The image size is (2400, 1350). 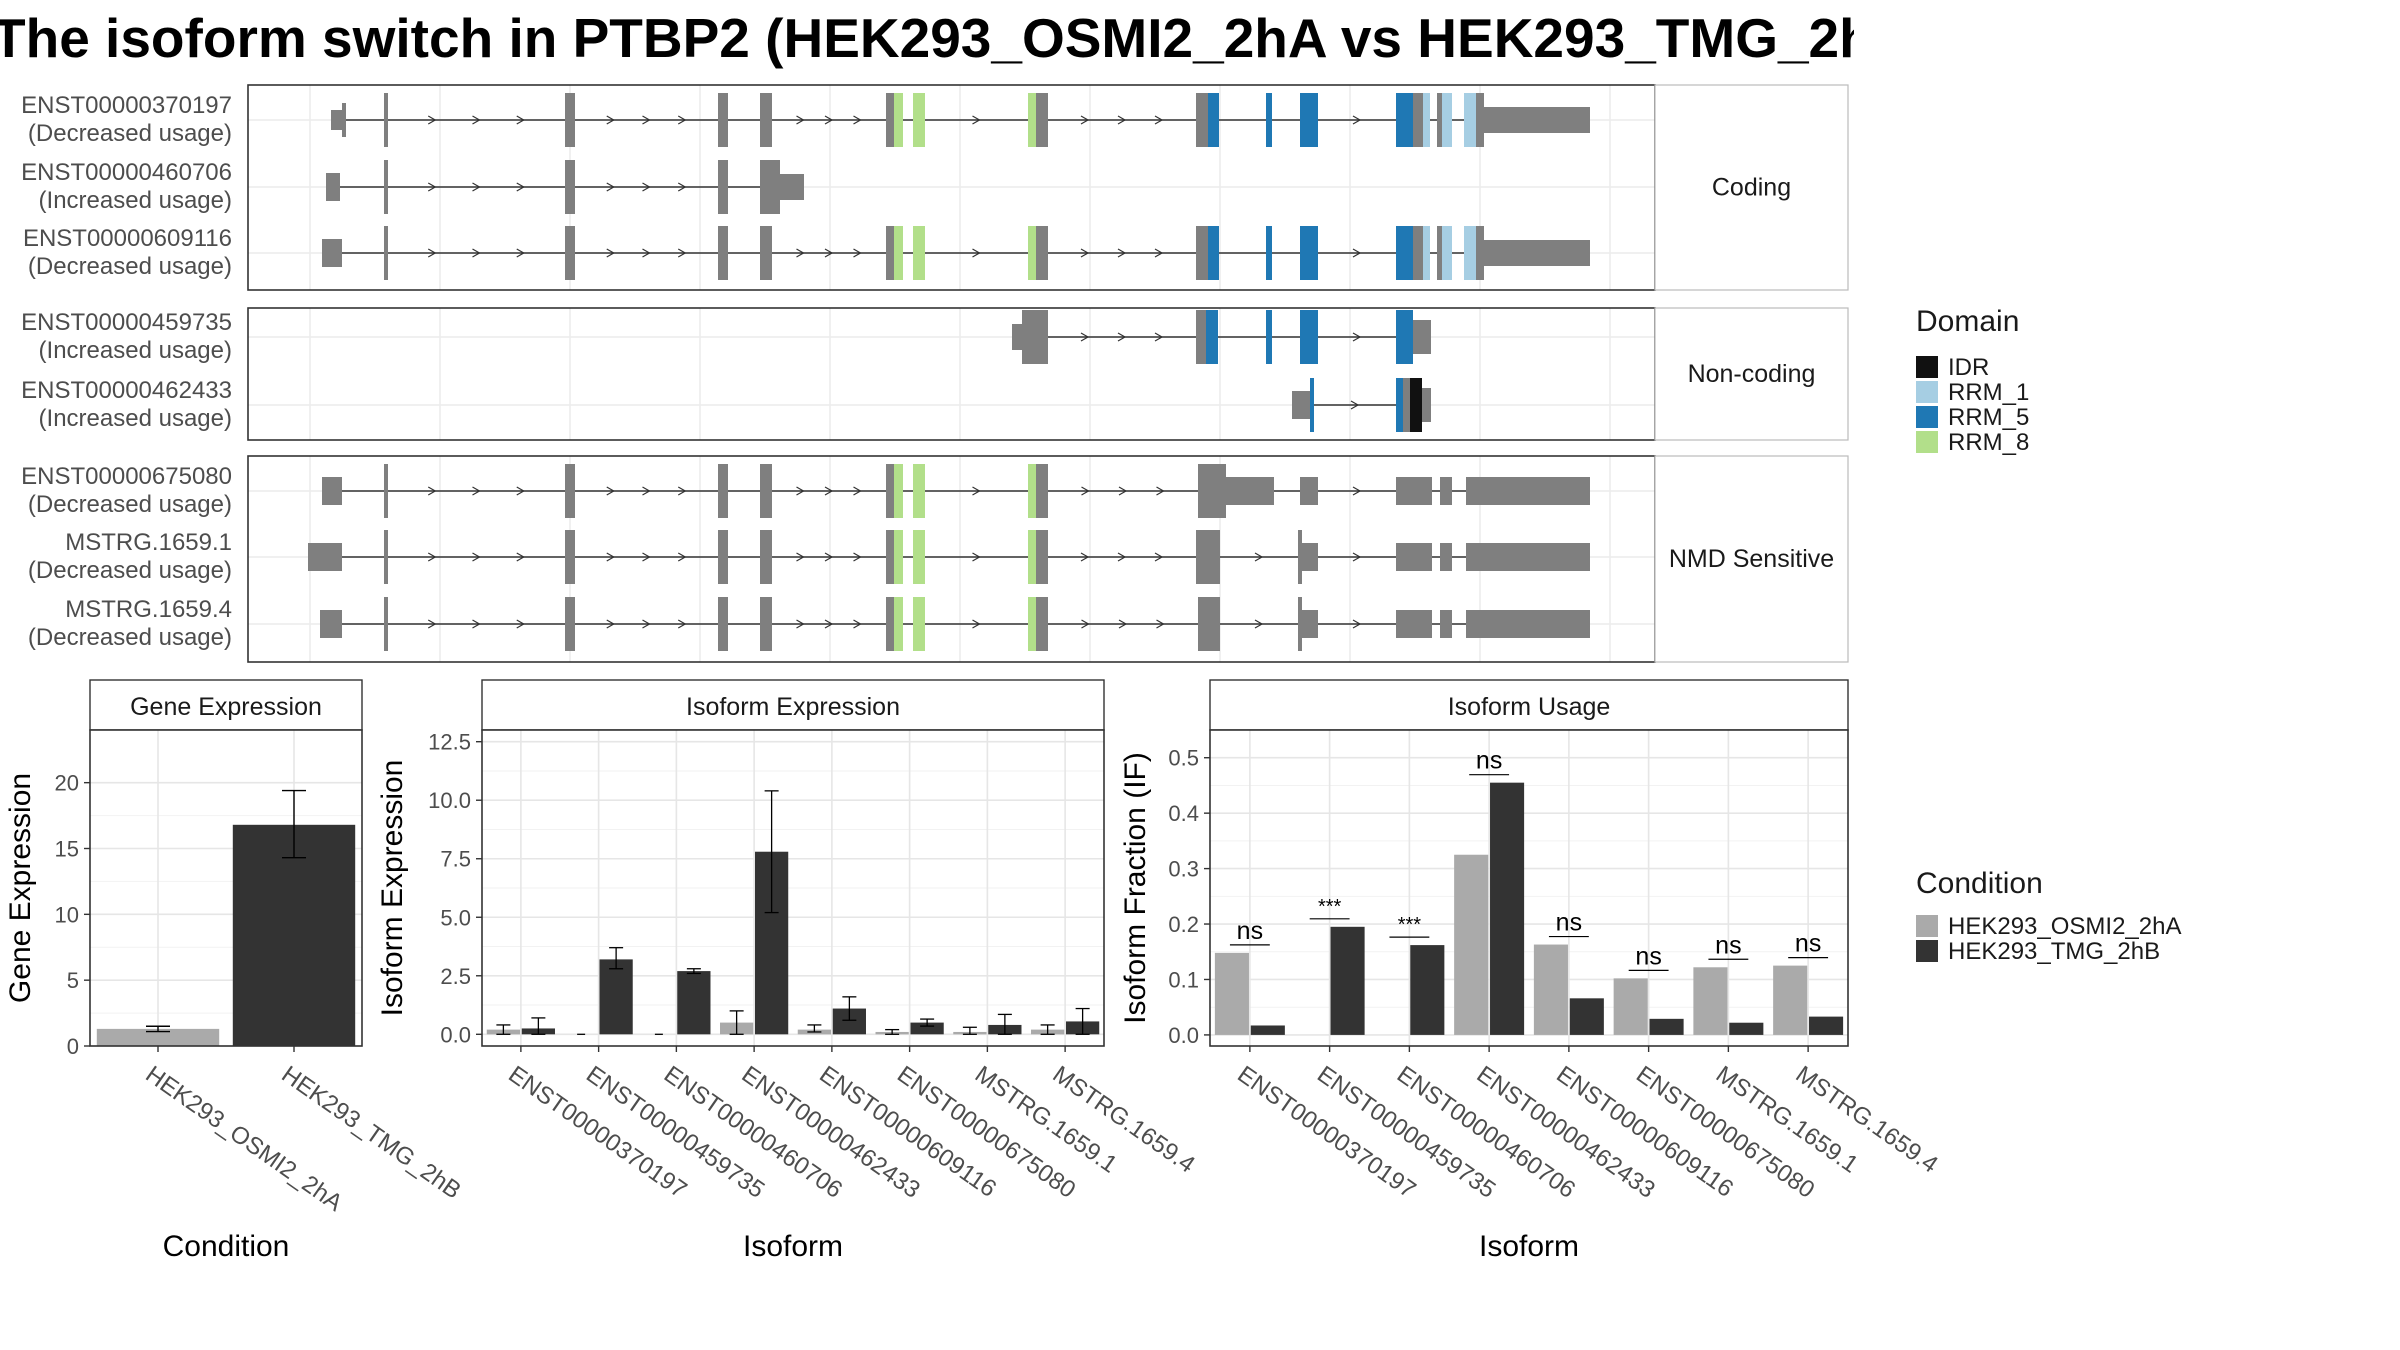 What do you see at coordinates (1183, 758) in the screenshot?
I see `y-tick-label: 0.5` at bounding box center [1183, 758].